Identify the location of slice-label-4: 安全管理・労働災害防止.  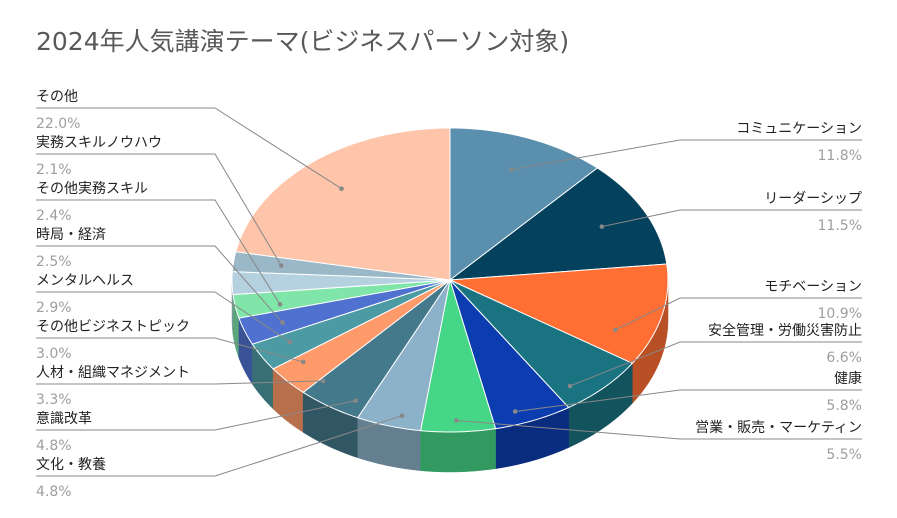
(785, 330).